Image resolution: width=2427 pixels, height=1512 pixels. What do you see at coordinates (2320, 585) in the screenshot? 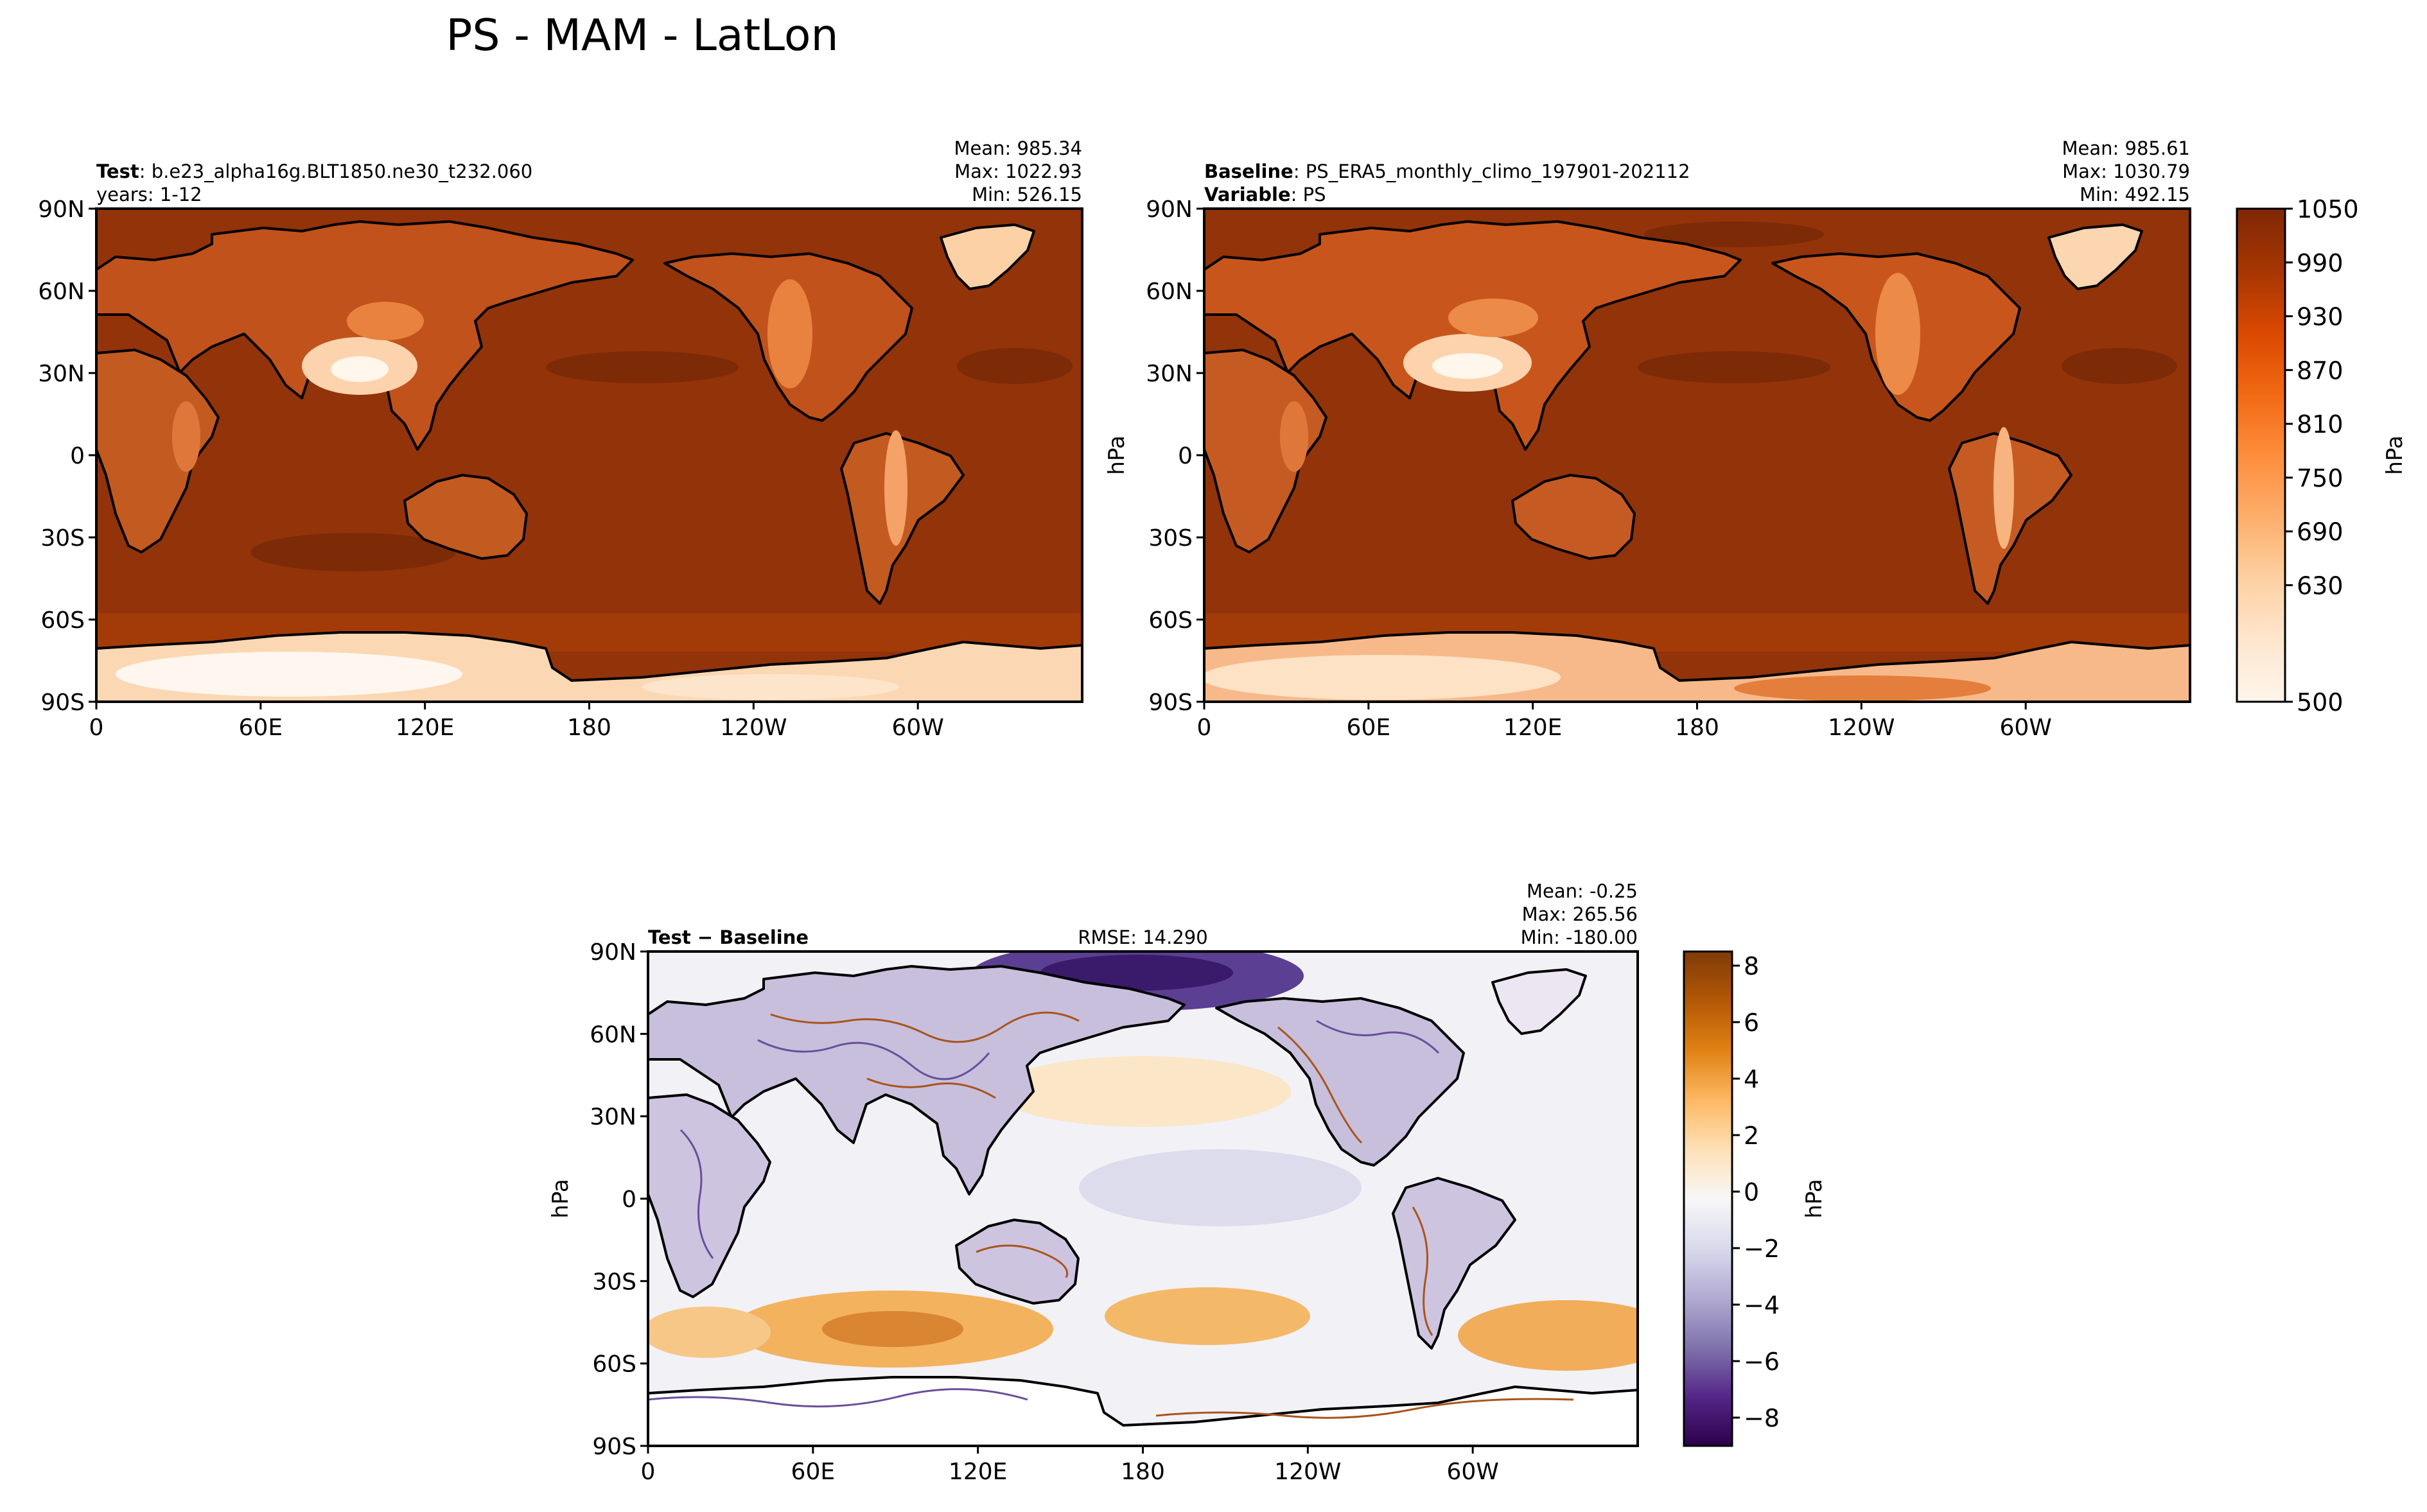
I see `colorbar-tick-label: 630` at bounding box center [2320, 585].